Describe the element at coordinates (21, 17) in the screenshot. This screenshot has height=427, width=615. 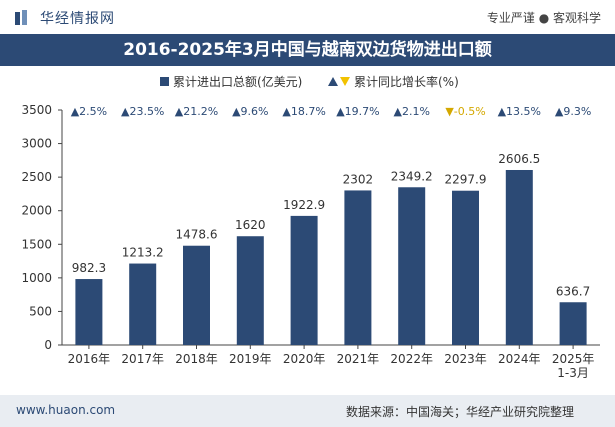
I see `logo-icon` at that location.